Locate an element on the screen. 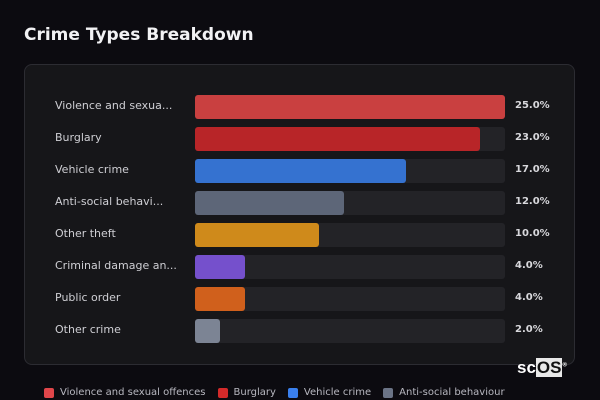 The width and height of the screenshot is (600, 400). bar-row: Criminal damage an... 4.0% is located at coordinates (299, 267).